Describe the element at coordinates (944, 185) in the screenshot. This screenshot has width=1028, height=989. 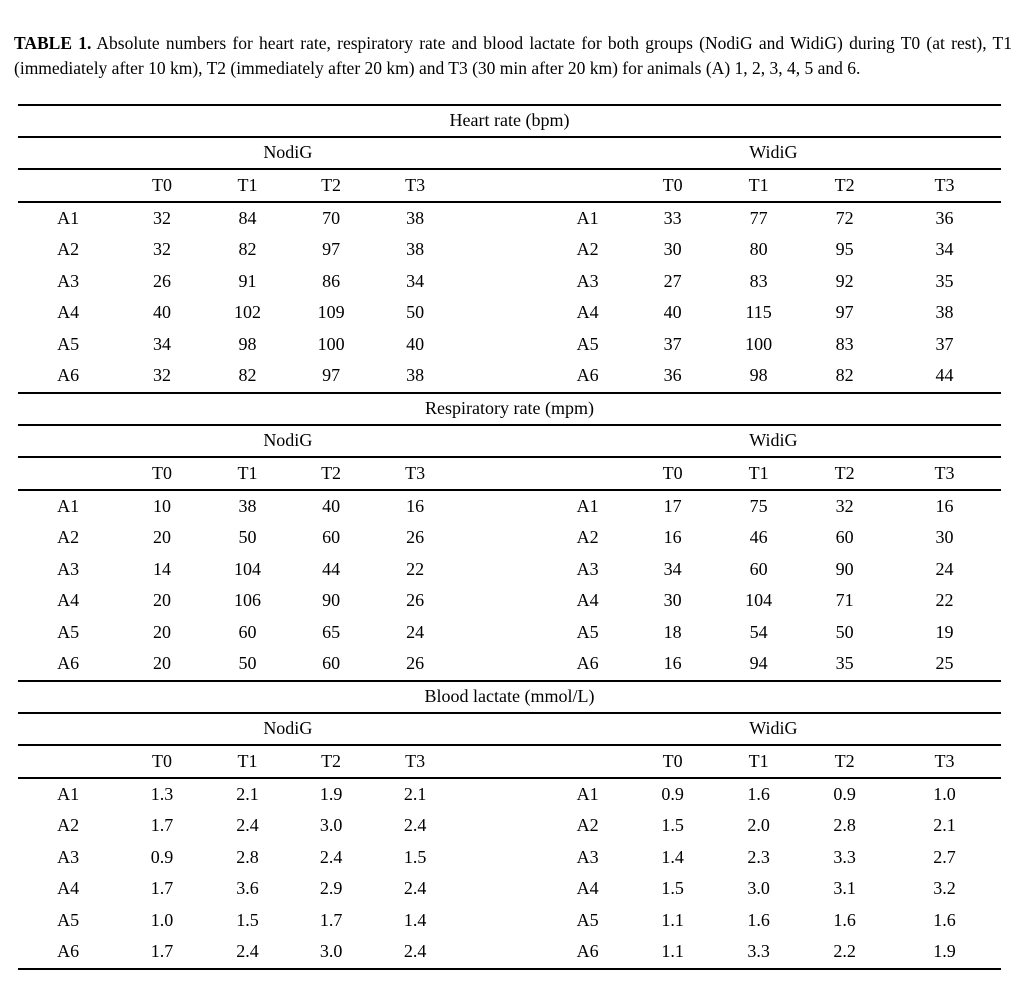
I see `time-header: T3` at that location.